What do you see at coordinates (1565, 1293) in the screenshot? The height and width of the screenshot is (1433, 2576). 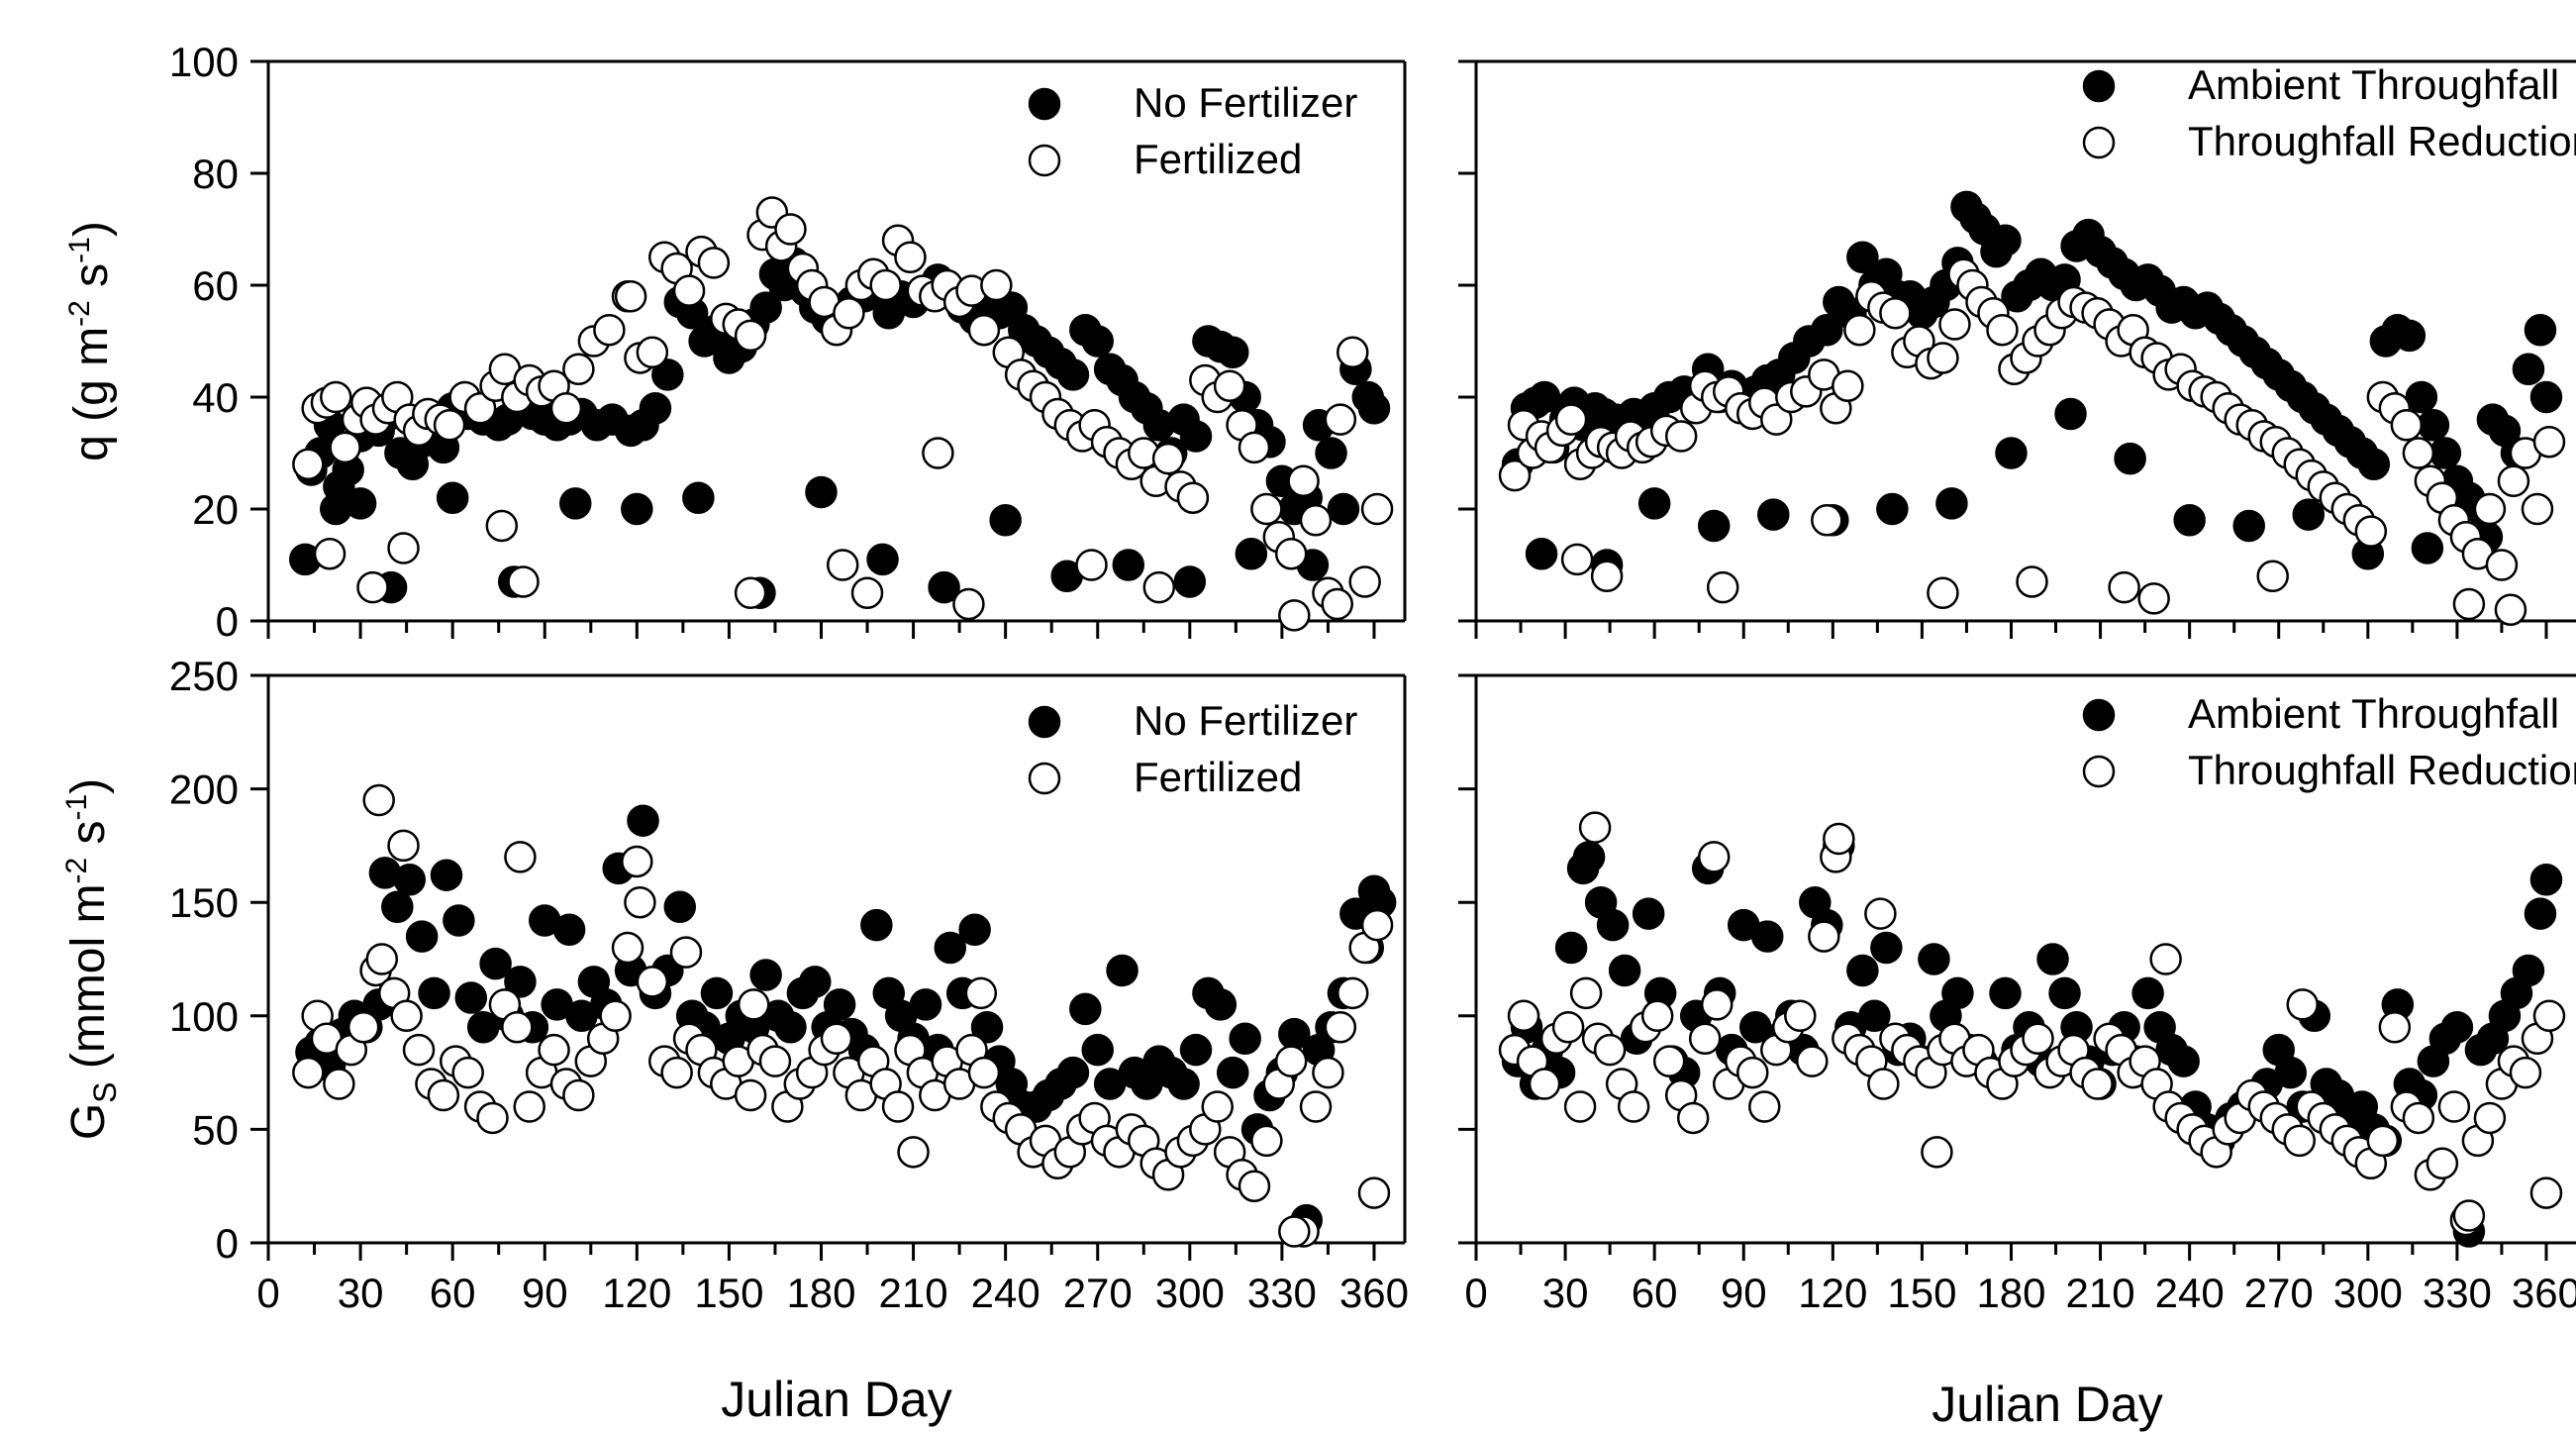 I see `x-tick-label: 30` at bounding box center [1565, 1293].